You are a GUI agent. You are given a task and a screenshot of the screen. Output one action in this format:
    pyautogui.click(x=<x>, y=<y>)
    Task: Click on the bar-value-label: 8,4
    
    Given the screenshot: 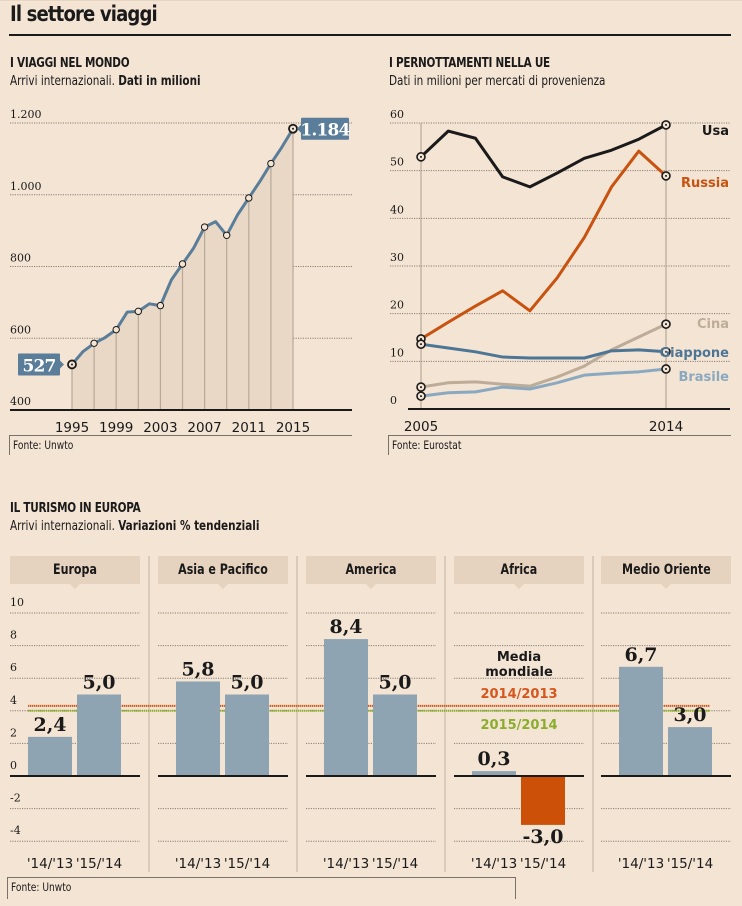 What is the action you would take?
    pyautogui.click(x=345, y=627)
    